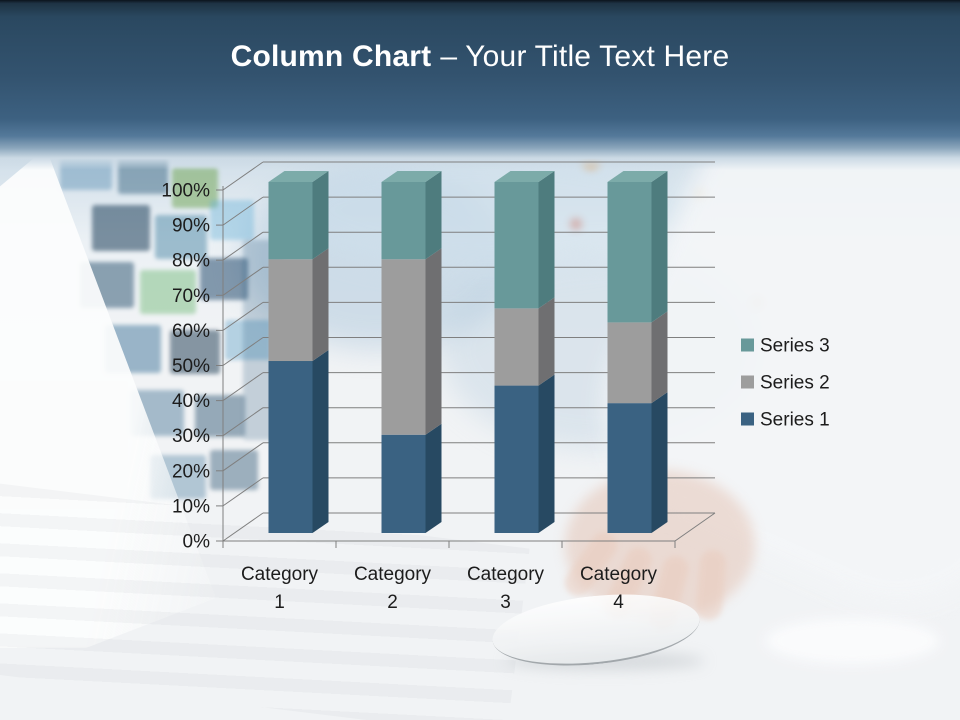 Image resolution: width=960 pixels, height=720 pixels. I want to click on page-title-rest: – Your Title Text Here, so click(585, 56).